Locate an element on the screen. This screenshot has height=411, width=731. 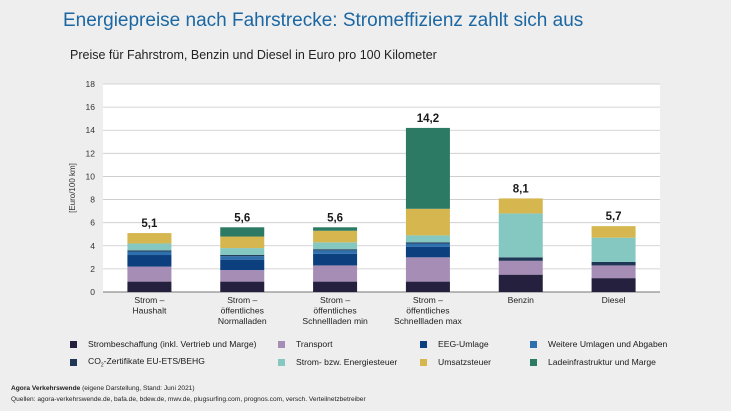
y-tick-label: 6 is located at coordinates (92, 223).